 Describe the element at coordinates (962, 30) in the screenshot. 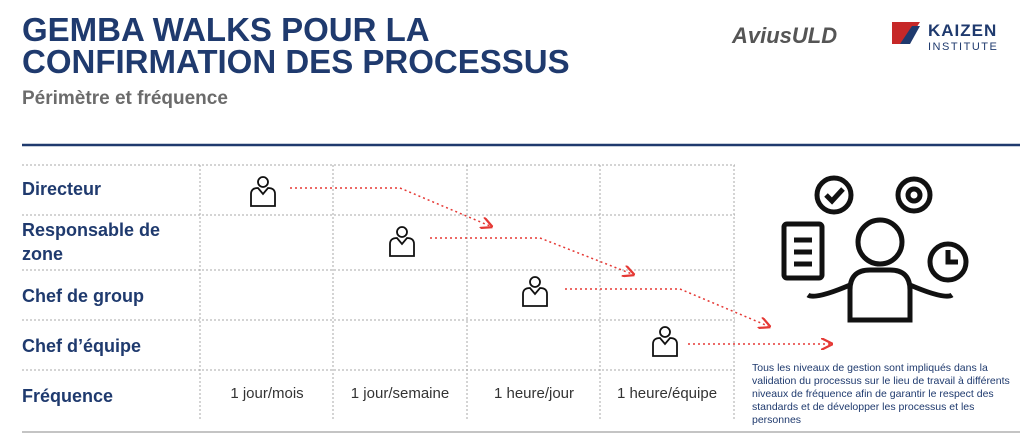

I see `logo-kaizen: KAIZEN` at that location.